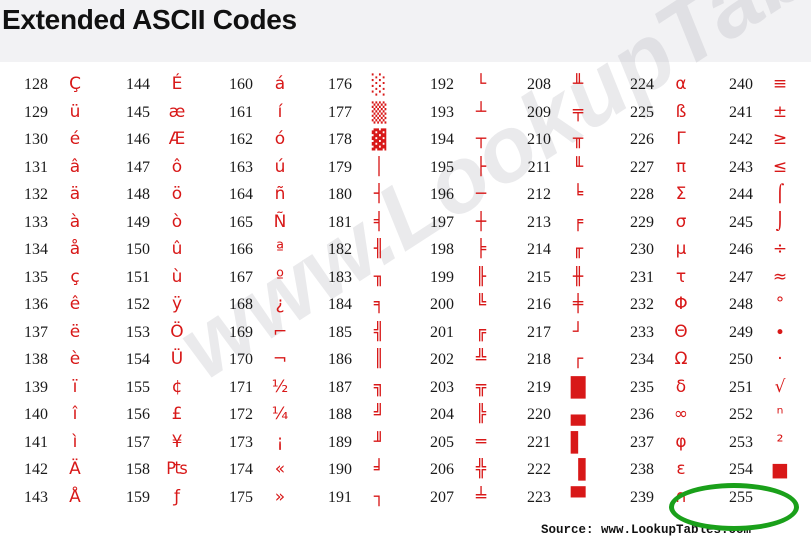  Describe the element at coordinates (466, 170) in the screenshot. I see `table-row: 195 ├` at that location.